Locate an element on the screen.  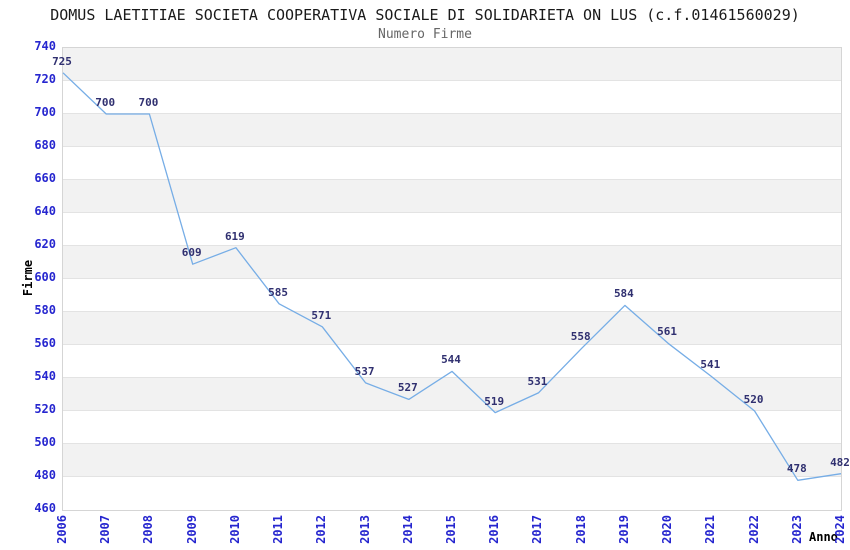
x-tick-label: 2019 is located at coordinates (623, 529).